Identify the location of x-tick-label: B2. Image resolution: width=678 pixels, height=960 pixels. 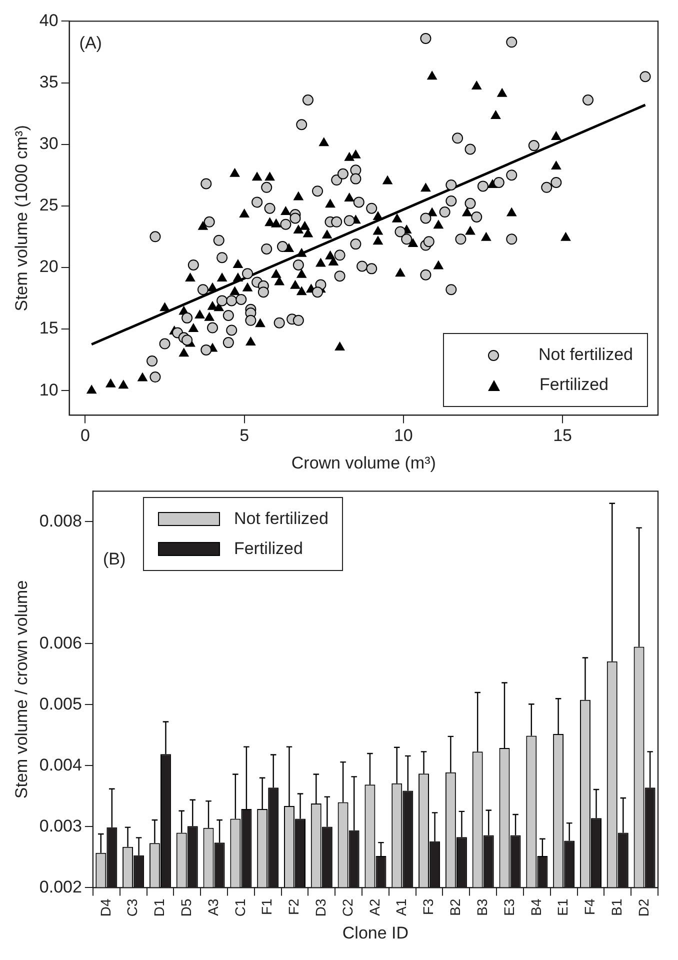
(455, 907).